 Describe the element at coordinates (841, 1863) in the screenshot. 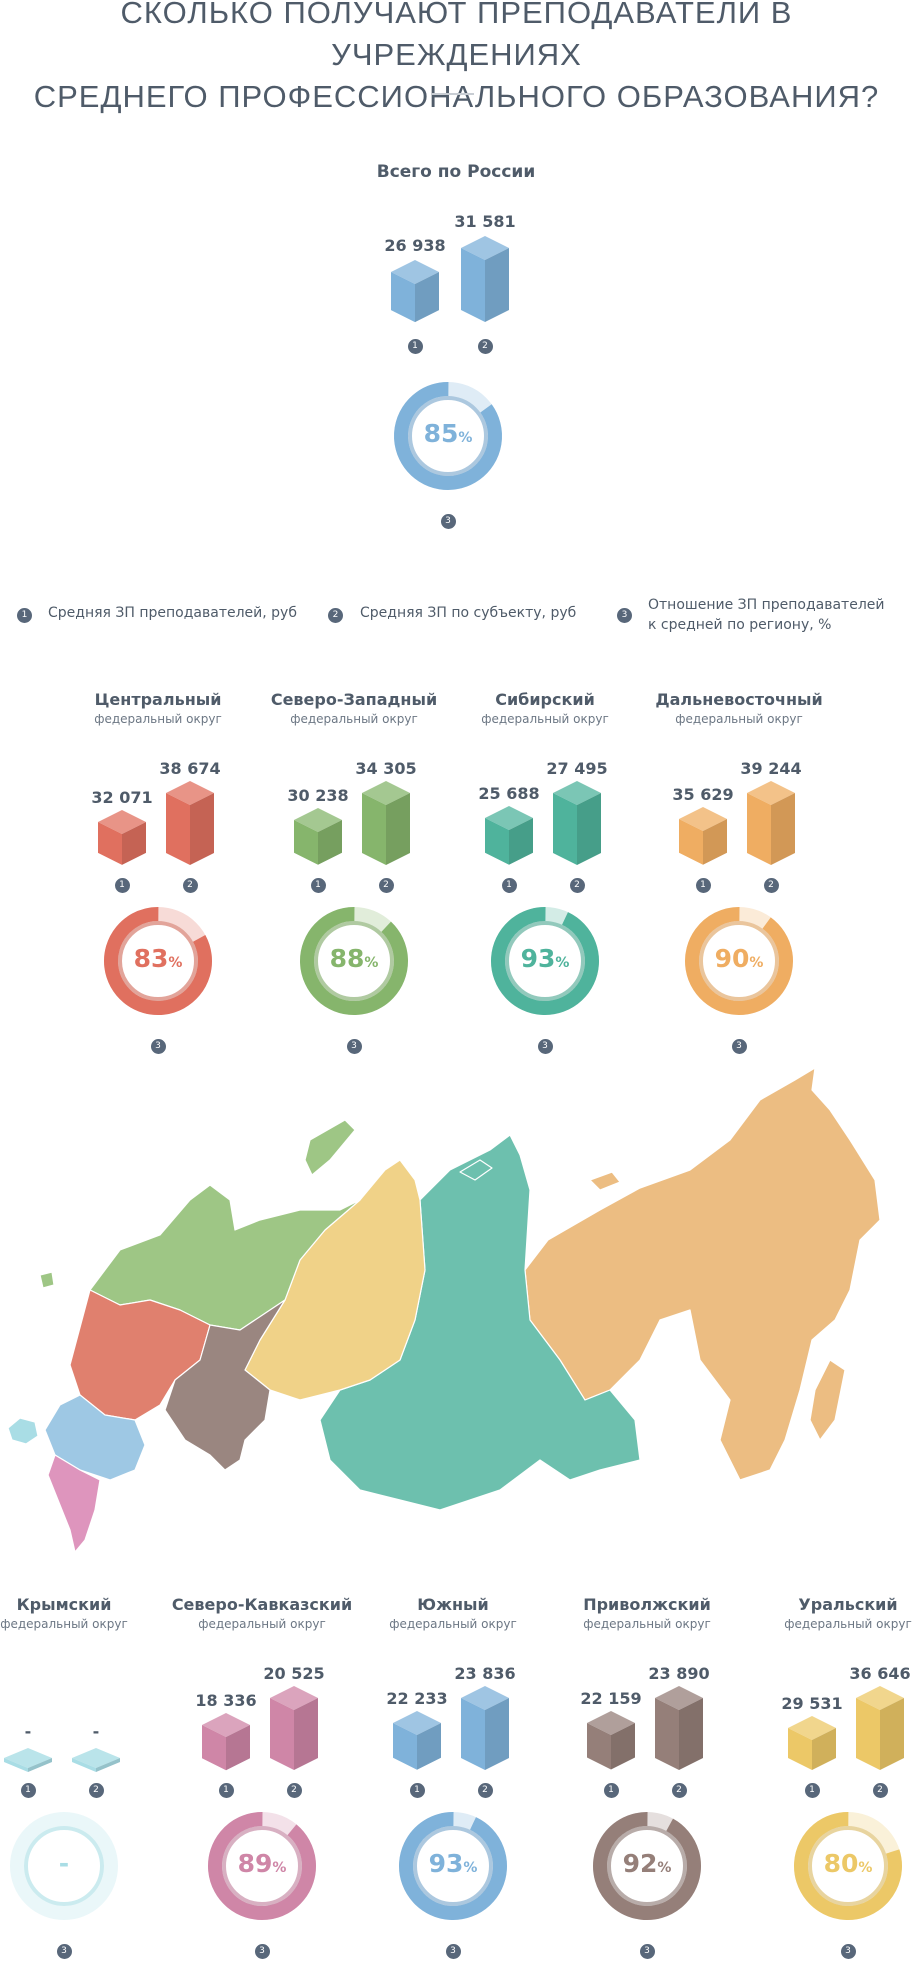

I see `district-bottom-4-pct-value: 80` at that location.